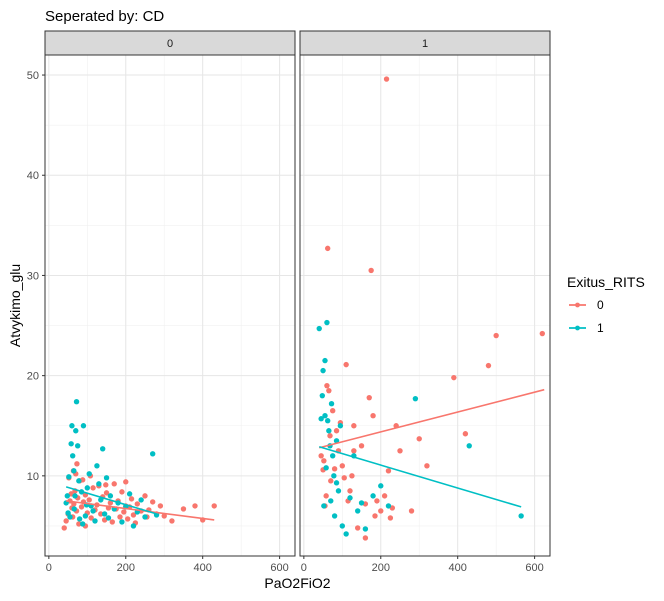  Describe the element at coordinates (534, 568) in the screenshot. I see `x-tick-label: 600` at that location.